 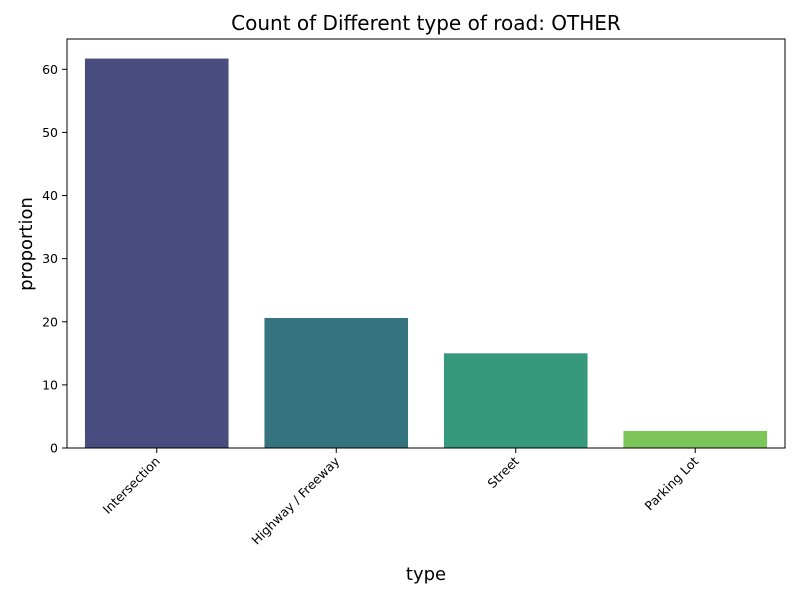 I want to click on bar-parking-lot, so click(x=695, y=439).